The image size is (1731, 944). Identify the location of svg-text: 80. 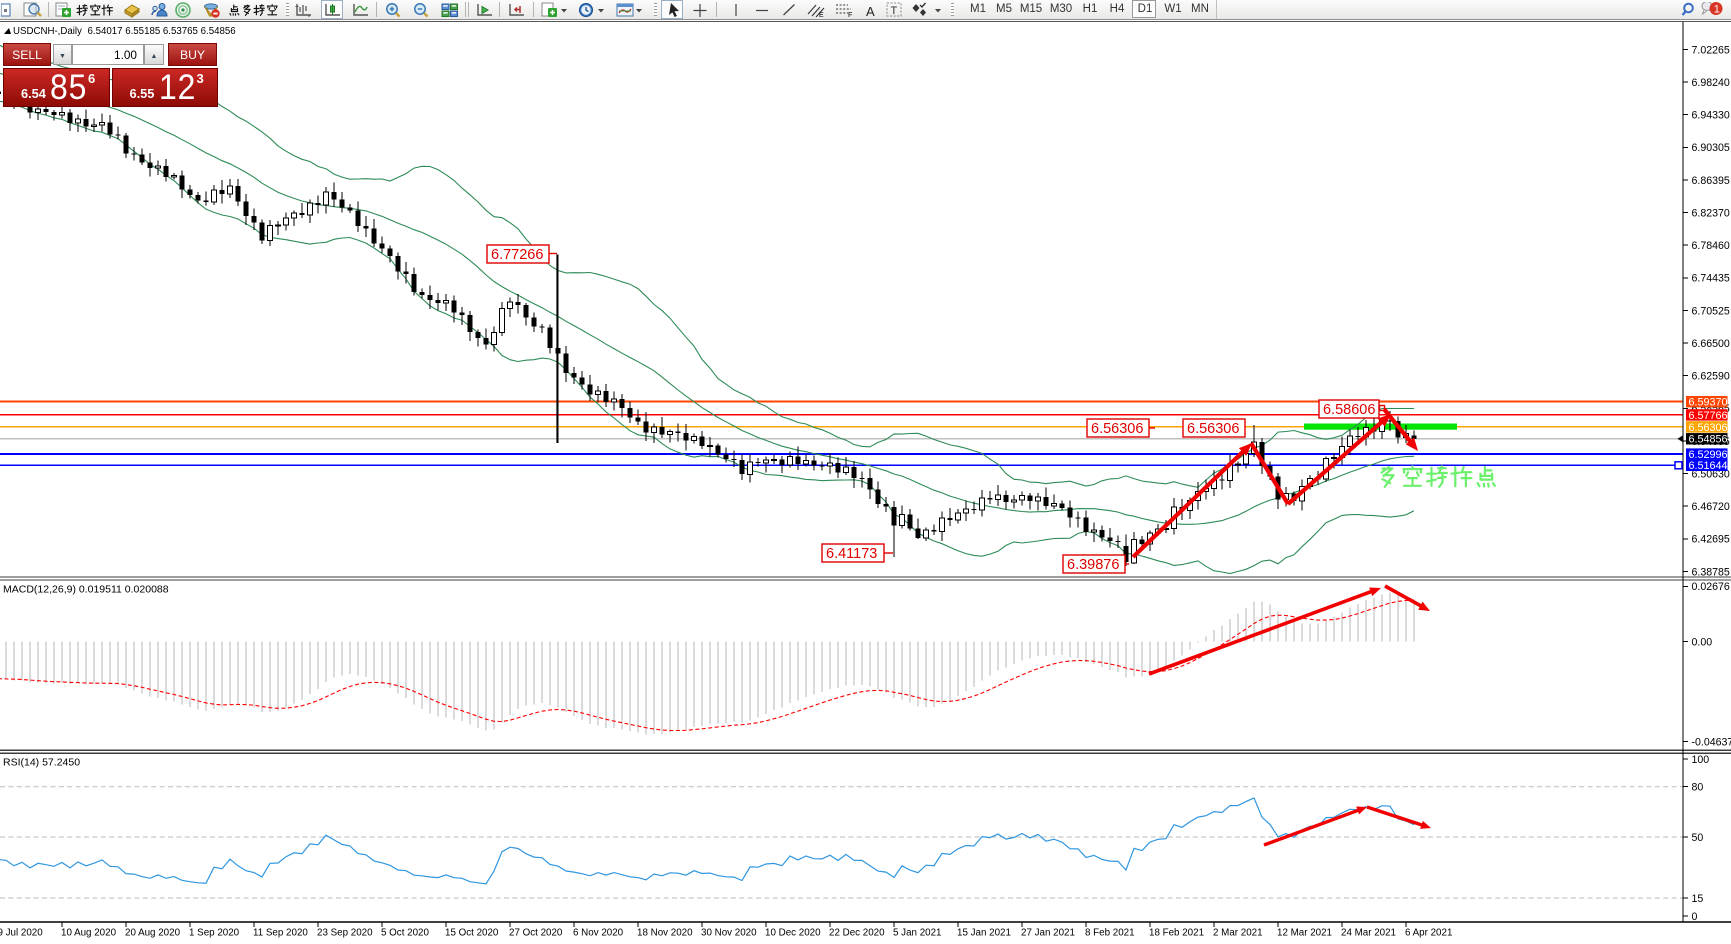
(1698, 788).